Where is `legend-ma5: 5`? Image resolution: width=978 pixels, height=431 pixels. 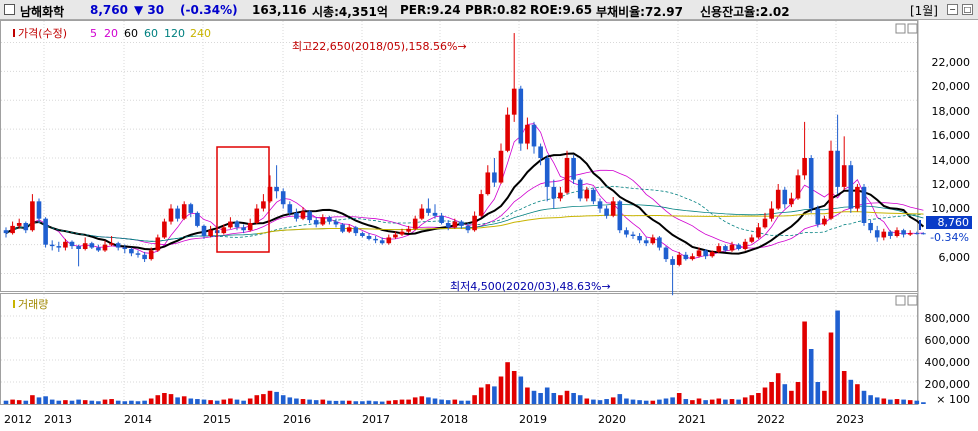
legend-ma5: 5 is located at coordinates (93, 33).